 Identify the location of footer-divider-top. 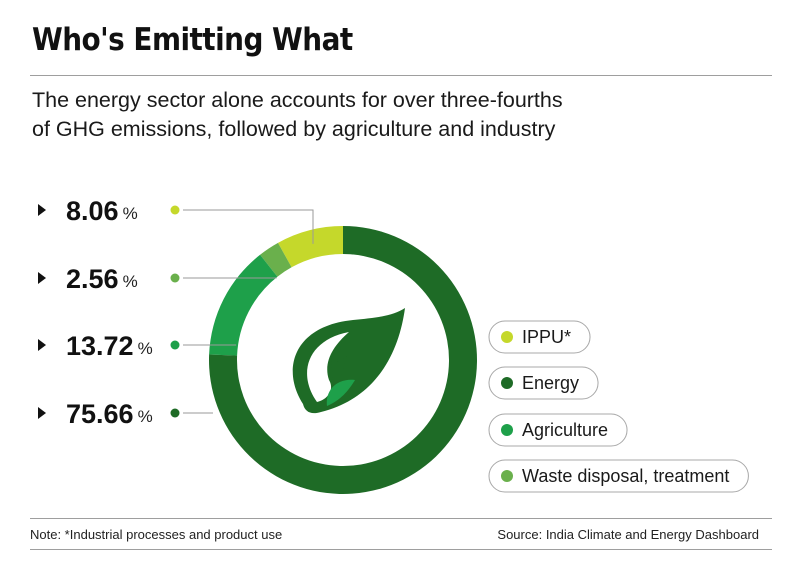
(401, 518).